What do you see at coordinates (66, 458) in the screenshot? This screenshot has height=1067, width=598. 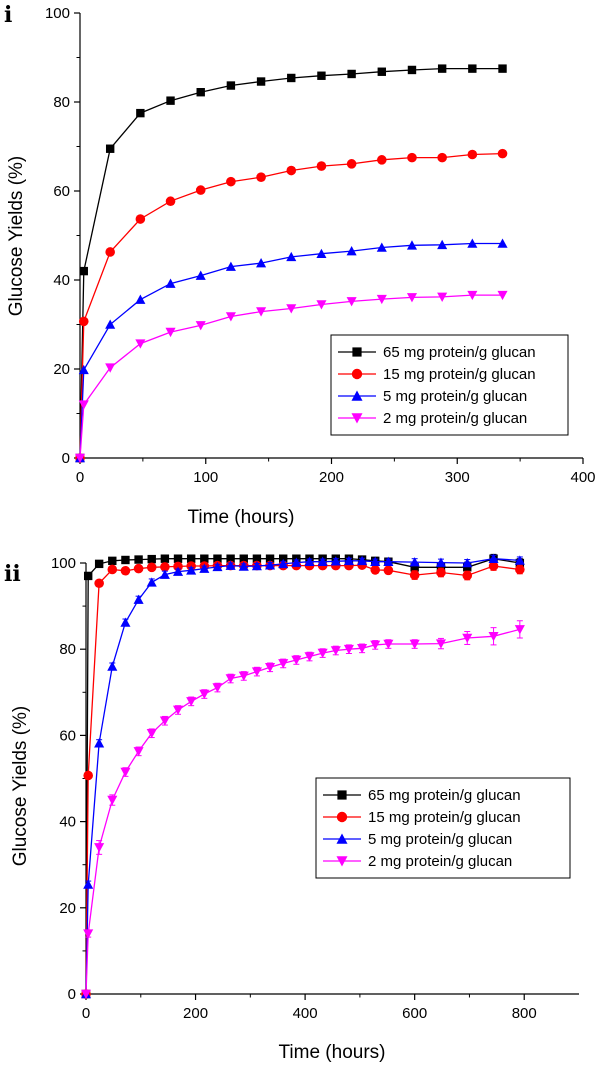 I see `y-tick-label: 0` at bounding box center [66, 458].